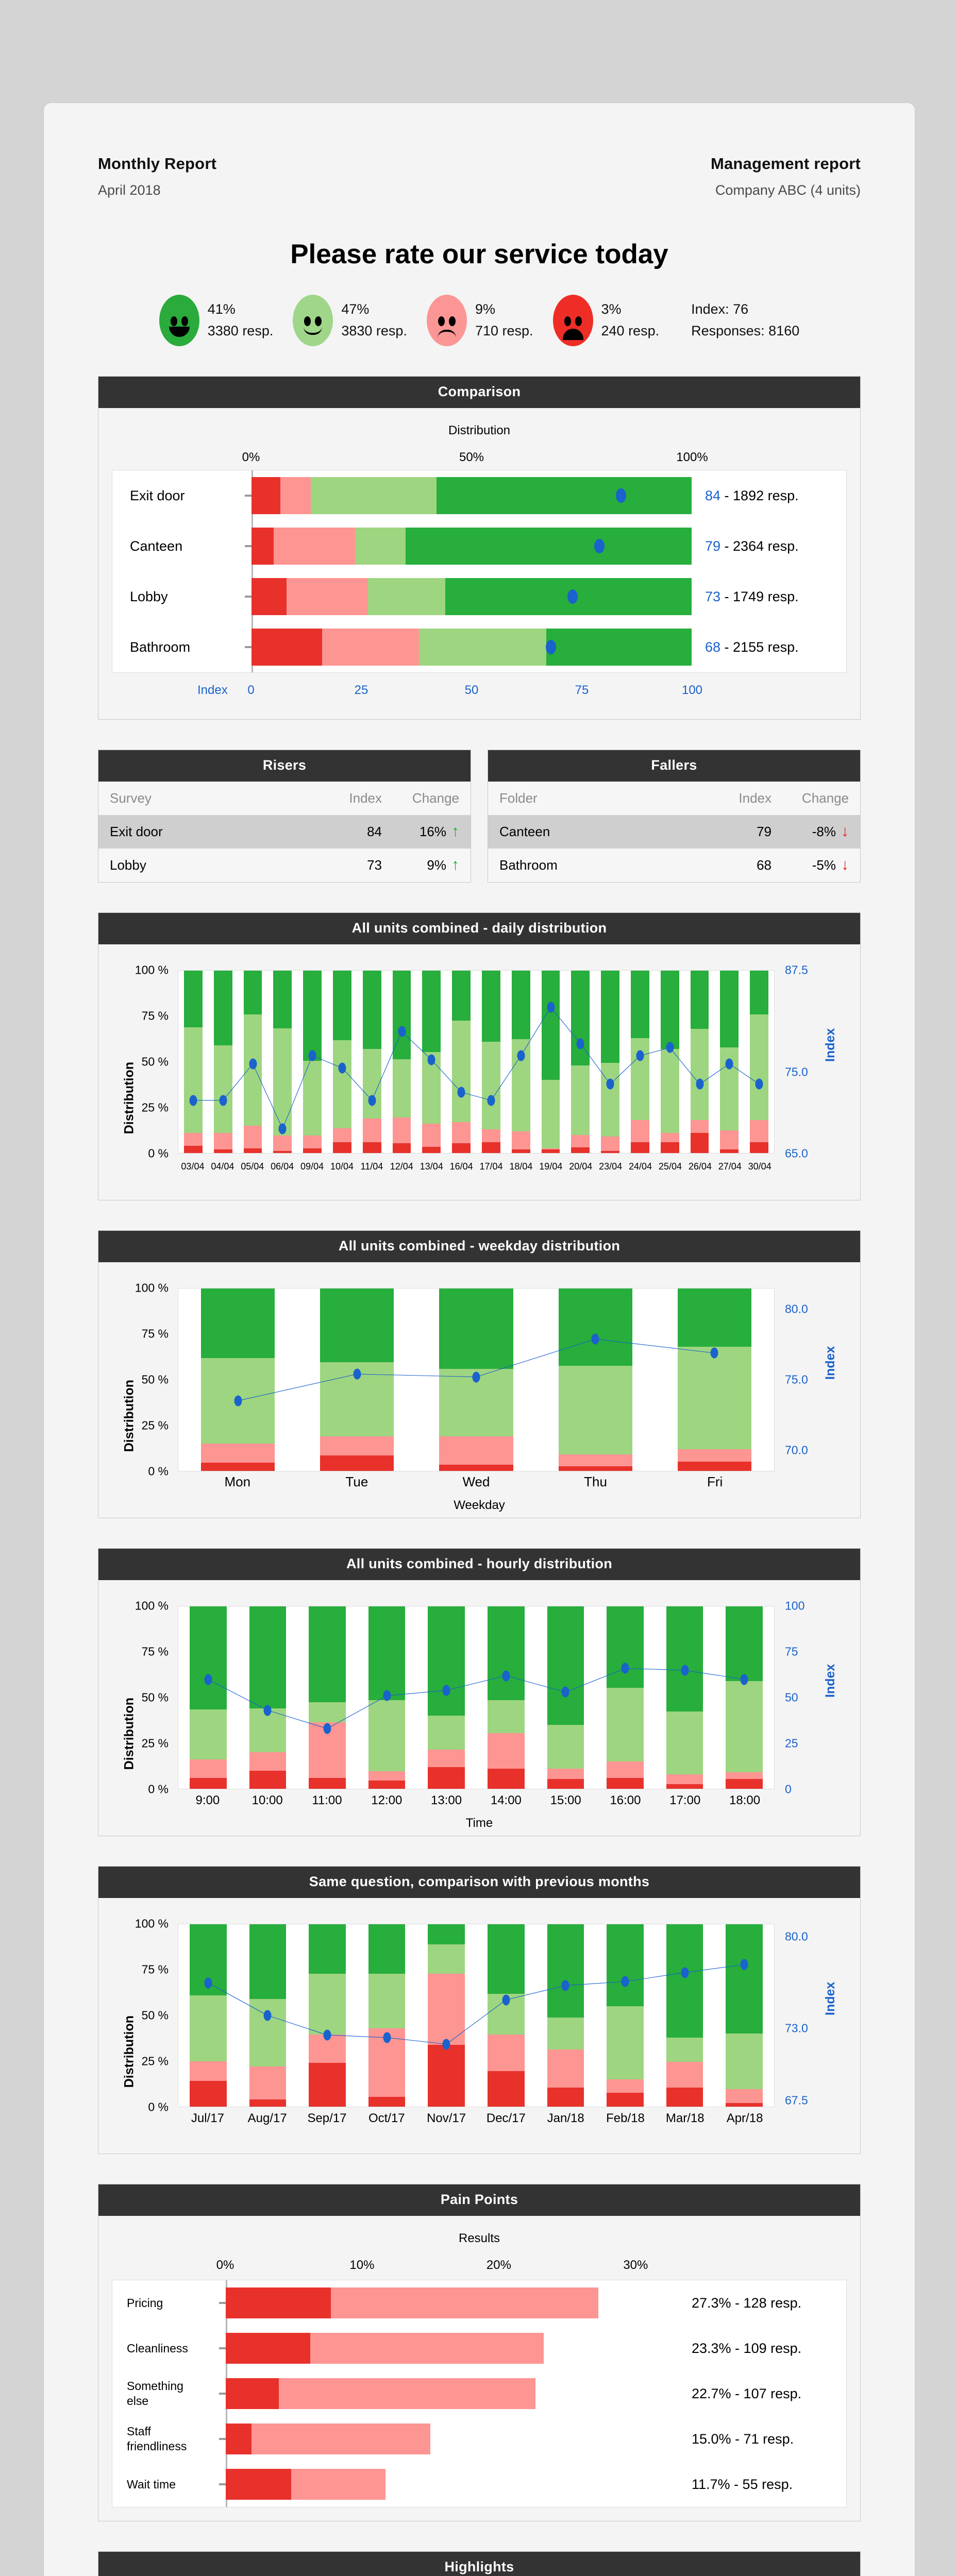 The height and width of the screenshot is (2576, 956). Describe the element at coordinates (284, 799) in the screenshot. I see `table-header-row: Survey Index Change` at that location.